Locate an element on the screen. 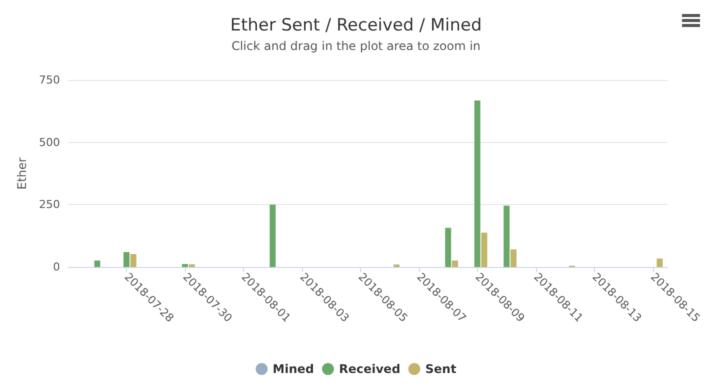 The height and width of the screenshot is (390, 712). y-tick-label: 0 is located at coordinates (56, 267).